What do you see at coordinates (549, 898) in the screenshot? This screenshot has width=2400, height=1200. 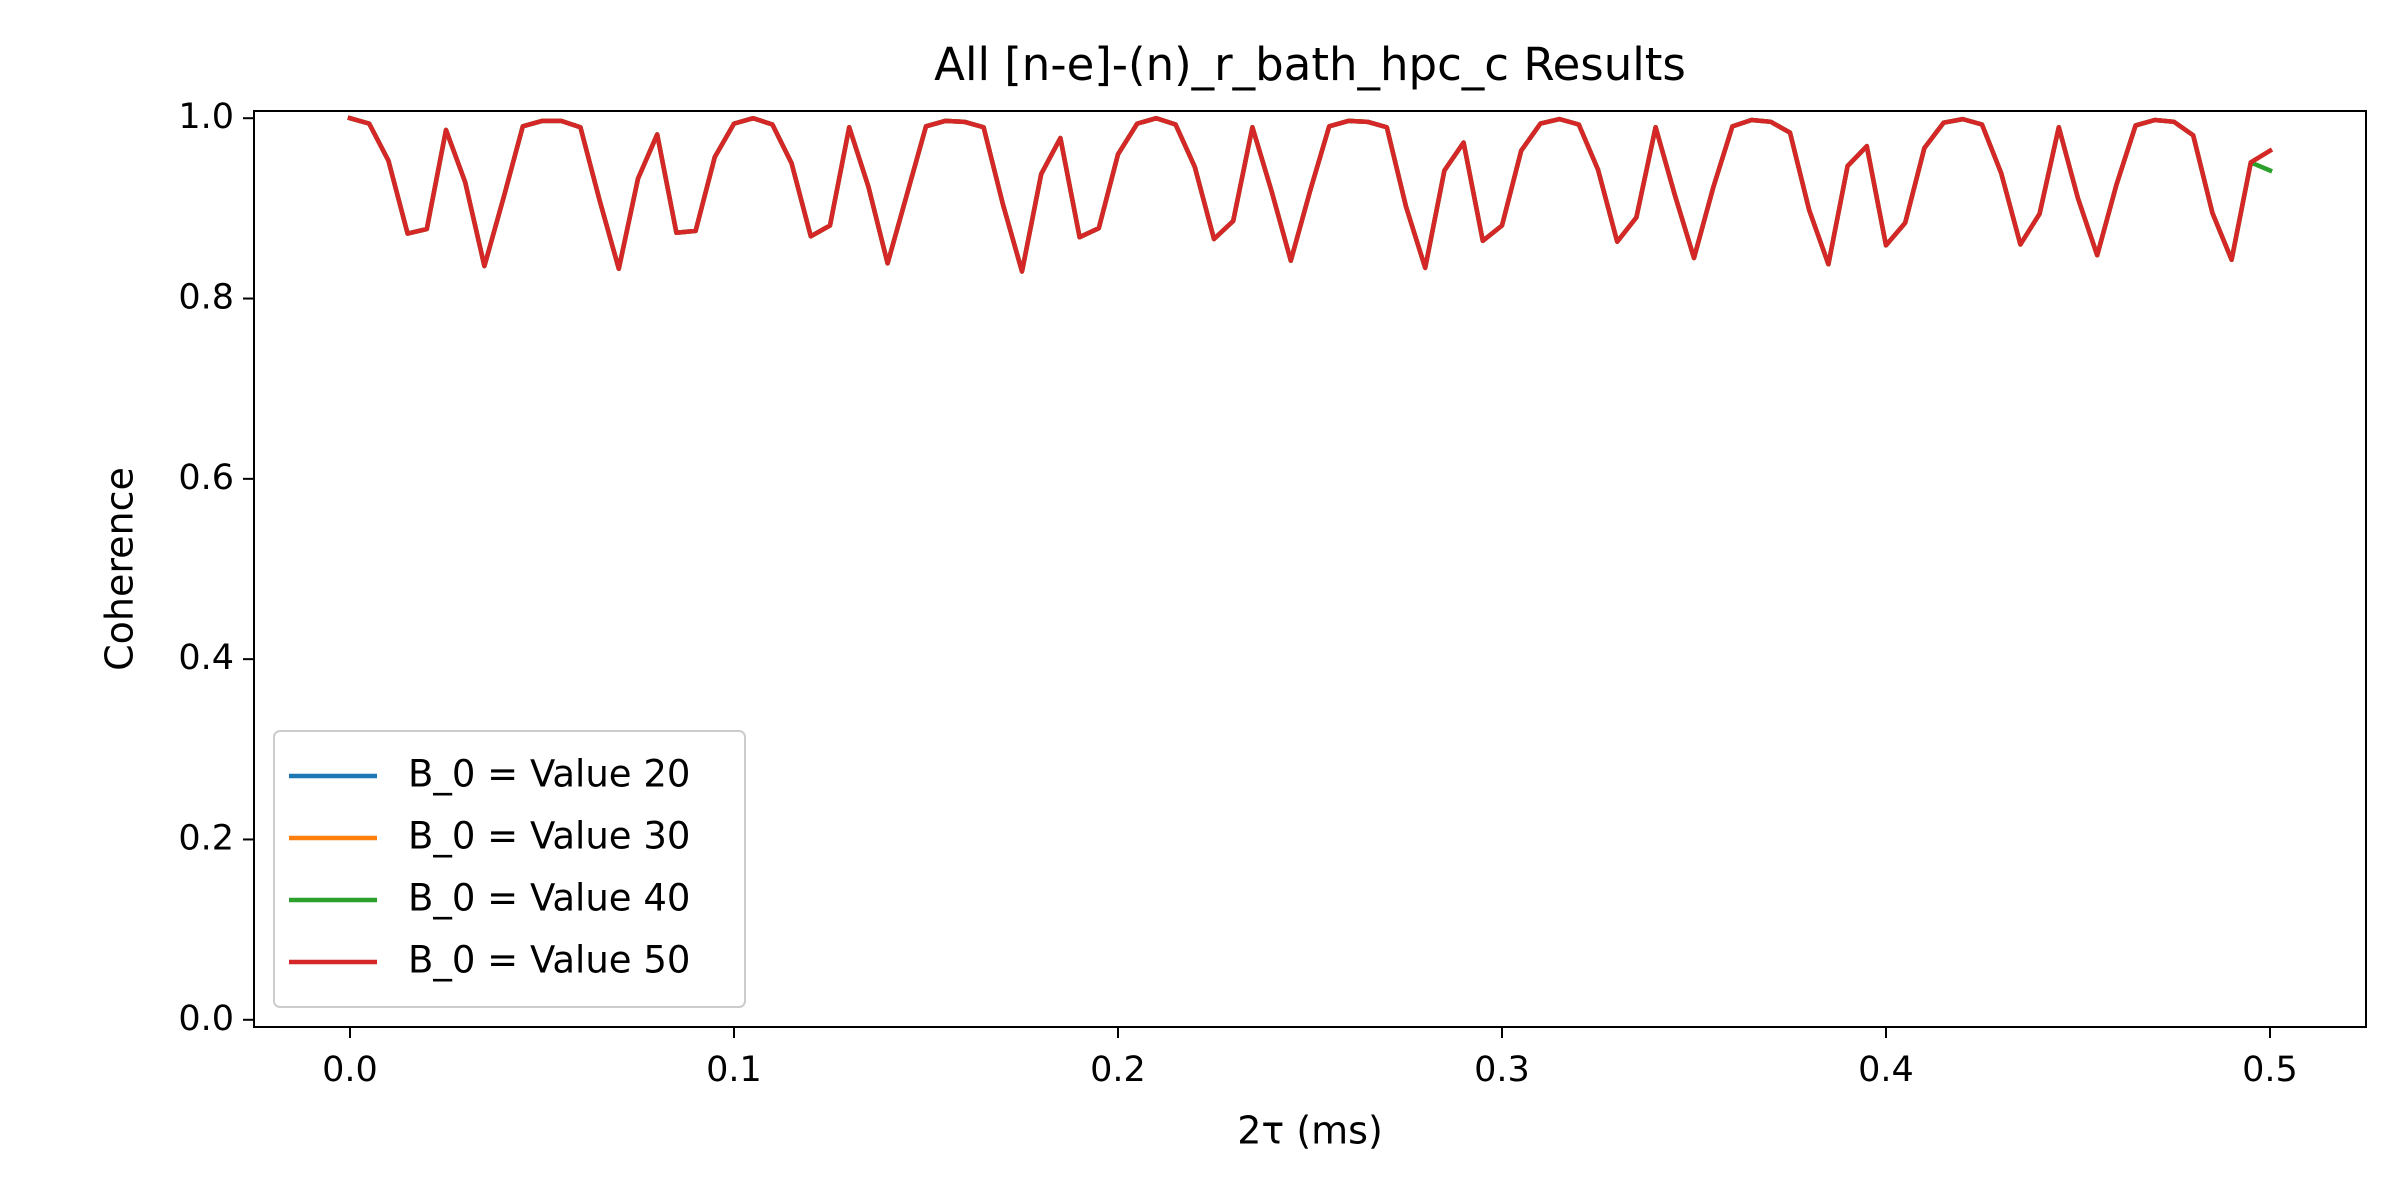 I see `legend-label: B_0 = Value 40` at bounding box center [549, 898].